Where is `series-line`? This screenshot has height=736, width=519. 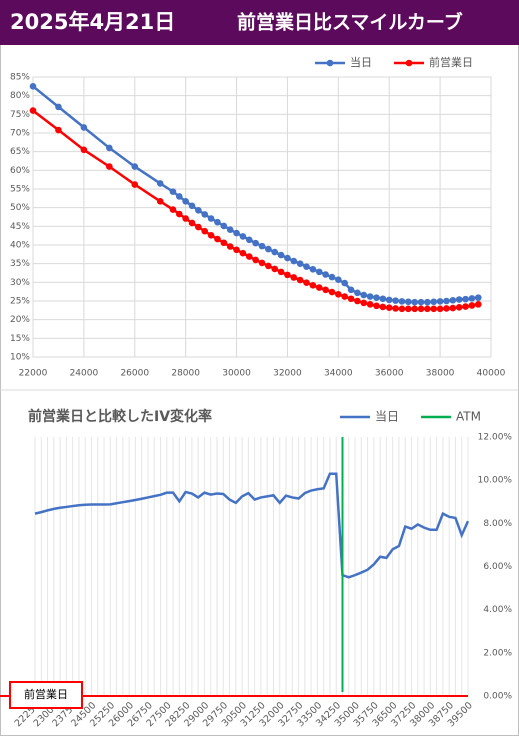 series-line is located at coordinates (252, 525).